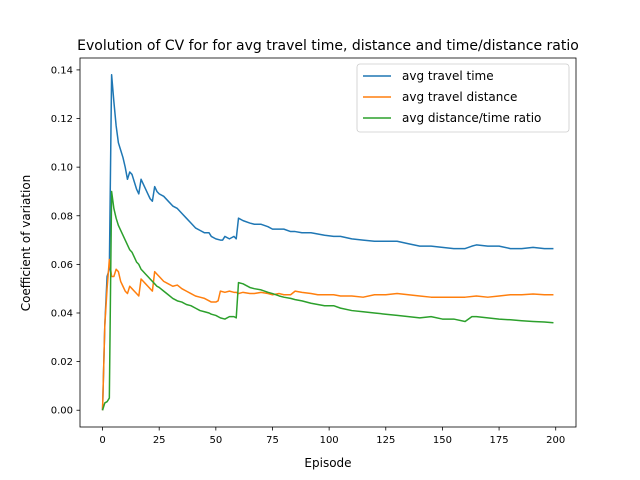  I want to click on x-tick-label: 50, so click(215, 440).